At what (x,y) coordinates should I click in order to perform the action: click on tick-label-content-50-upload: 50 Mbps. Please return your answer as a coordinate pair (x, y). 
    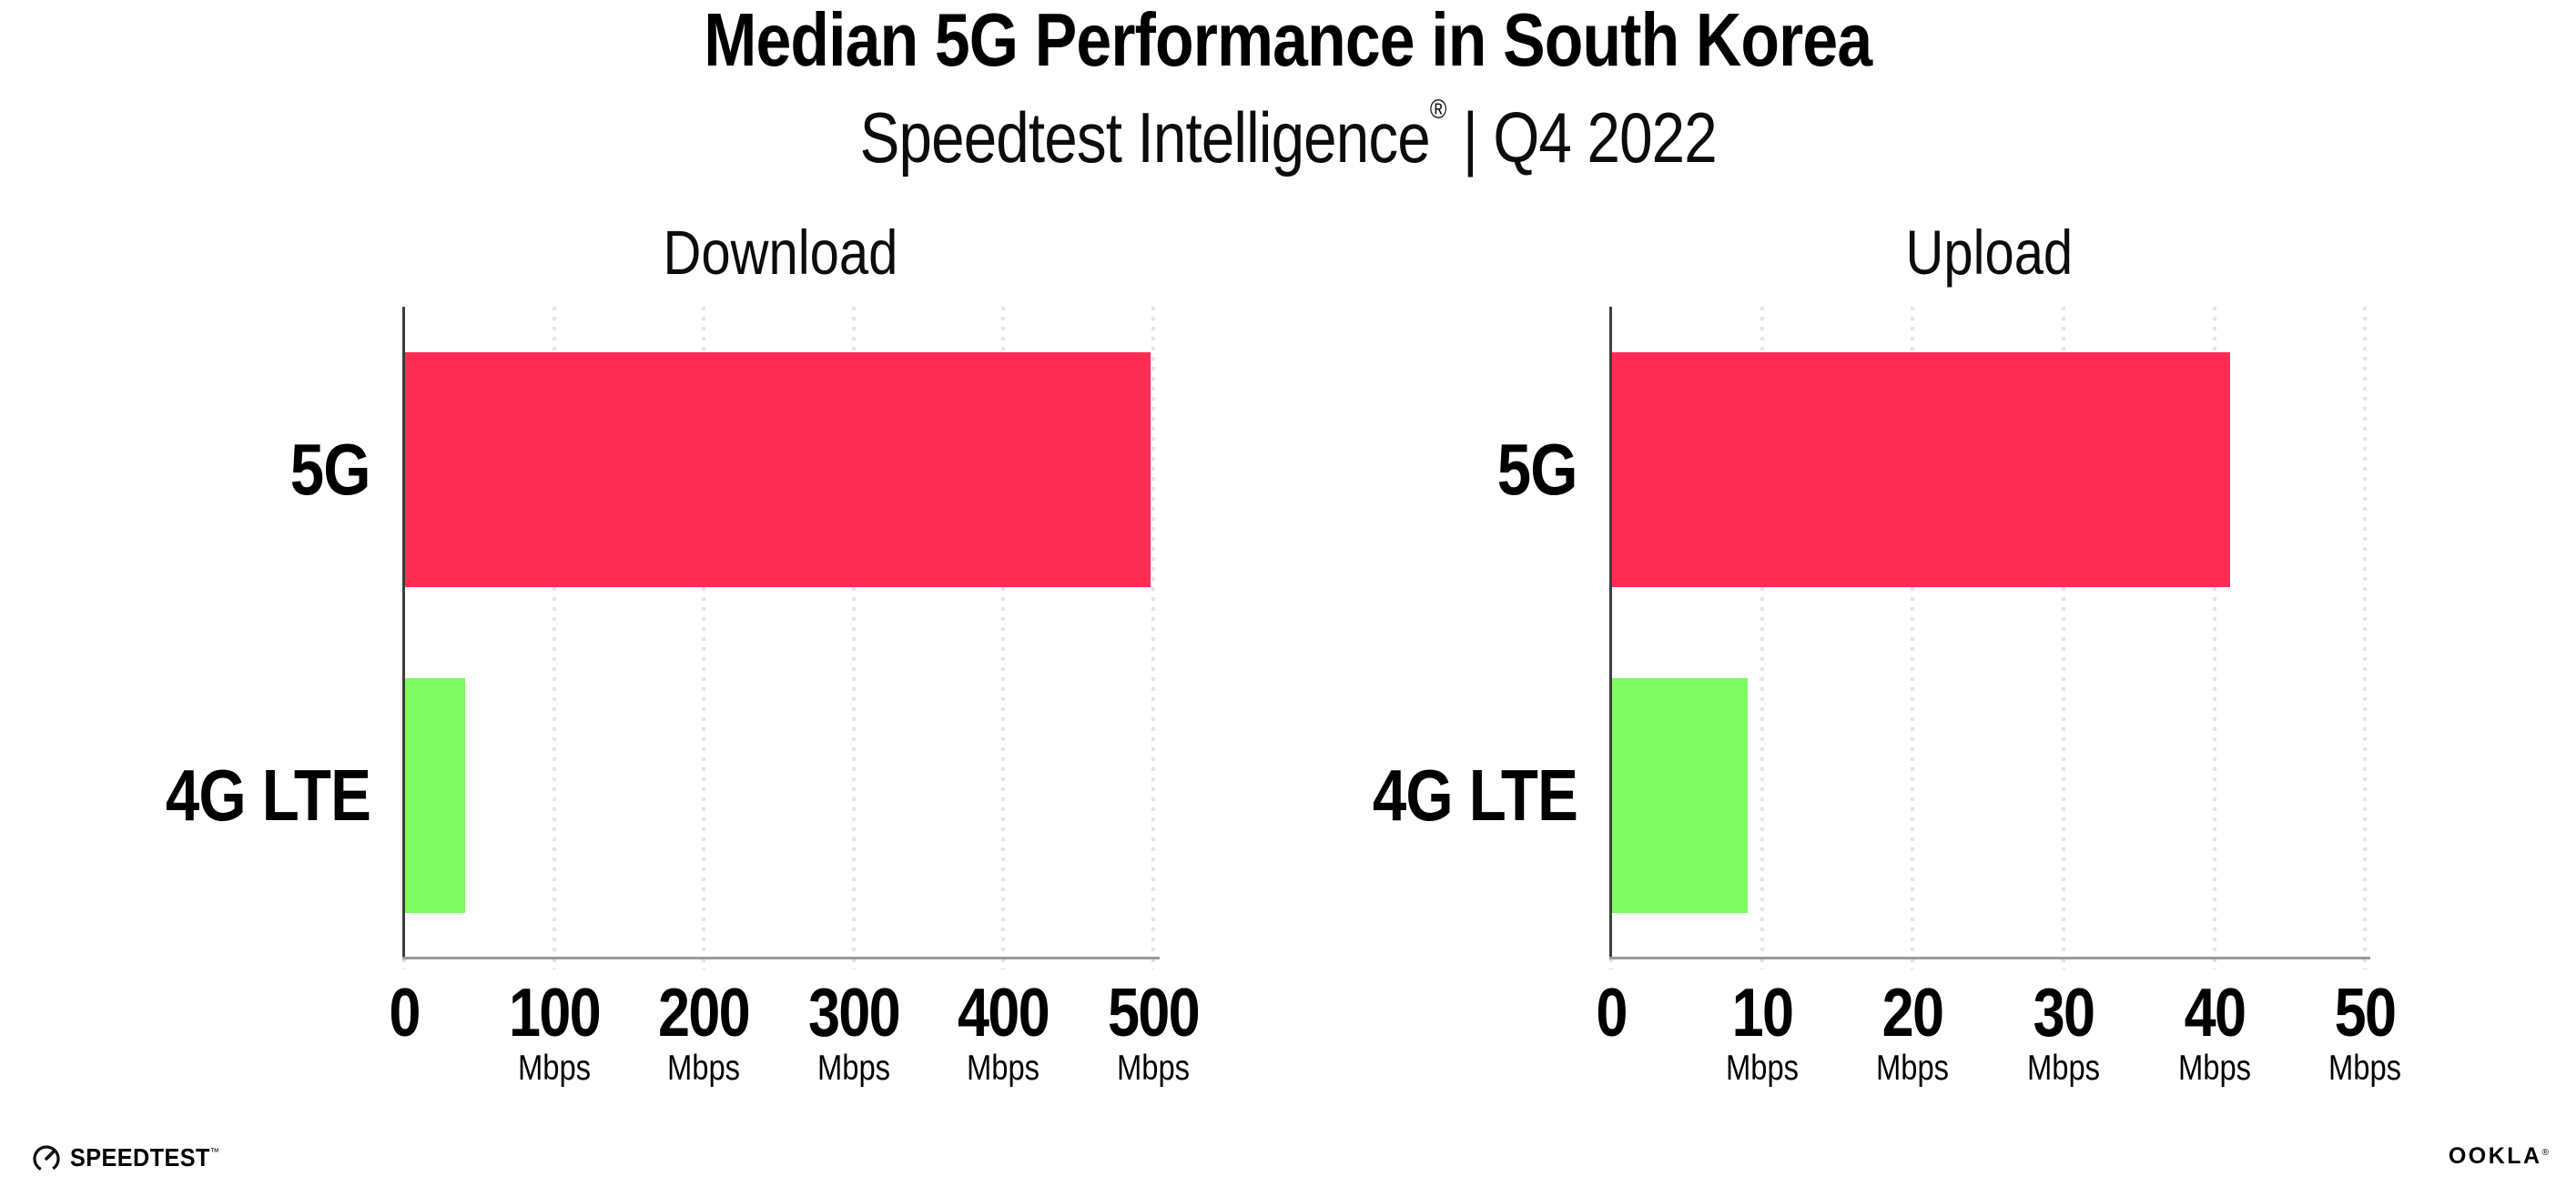
    Looking at the image, I should click on (2366, 1033).